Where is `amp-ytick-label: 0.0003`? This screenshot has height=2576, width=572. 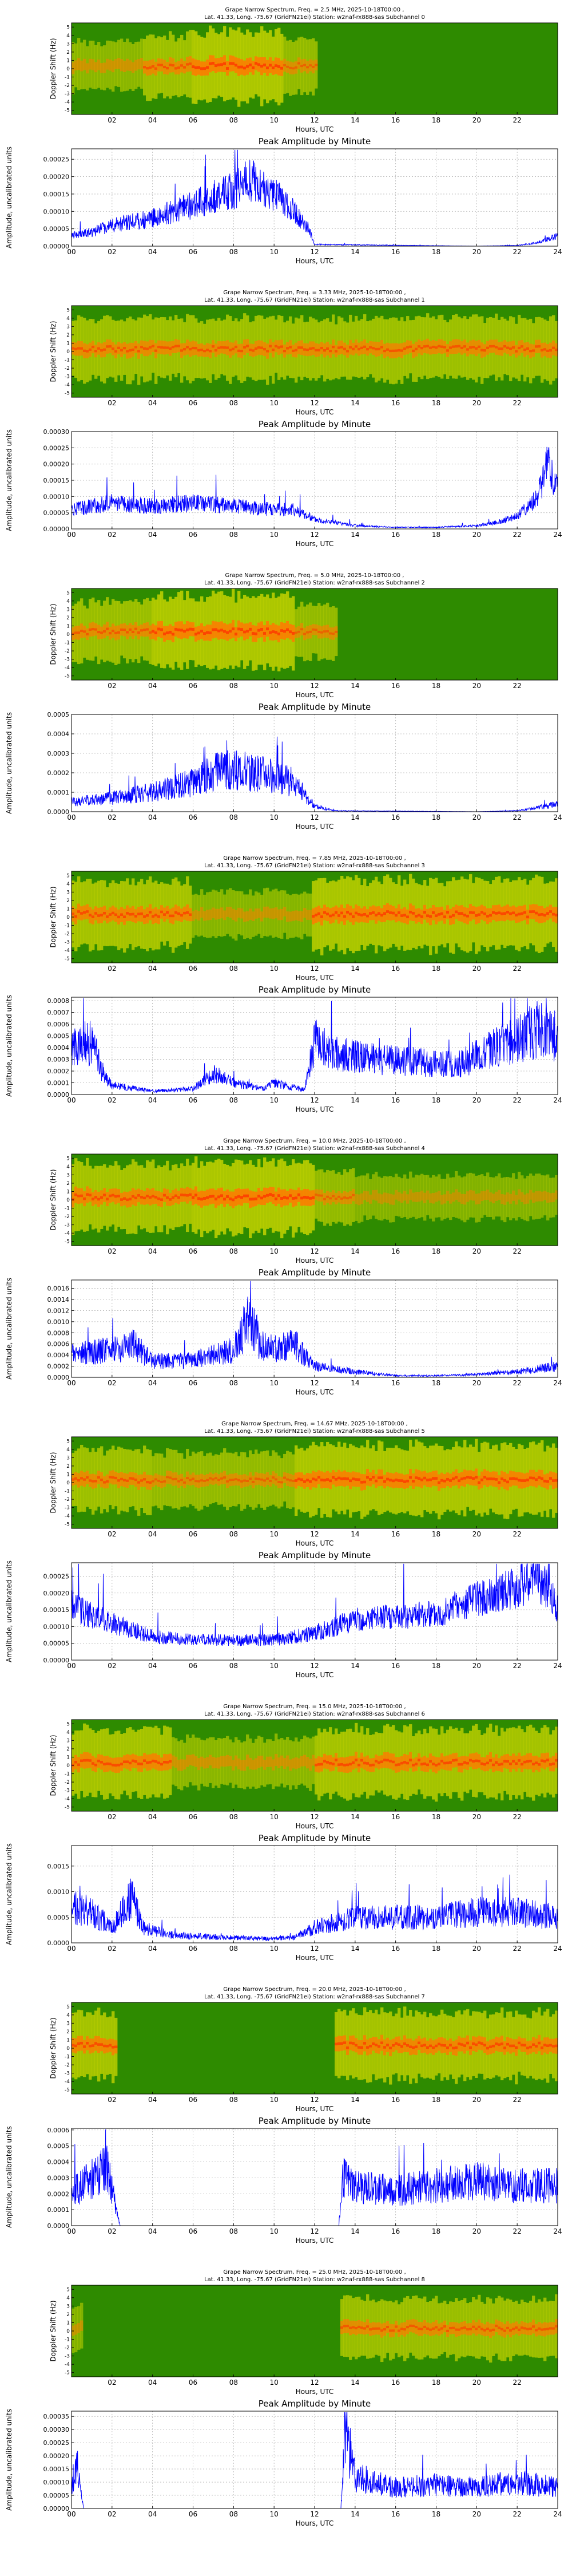 amp-ytick-label: 0.0003 is located at coordinates (58, 1060).